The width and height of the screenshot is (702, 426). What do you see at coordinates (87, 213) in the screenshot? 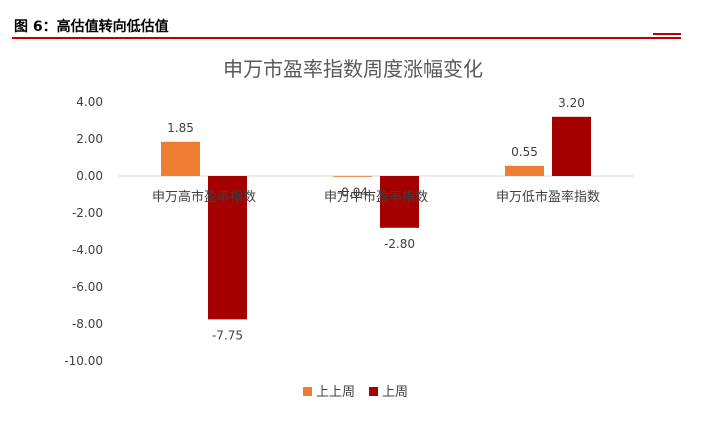
I see `y-tick-label: -2.00` at bounding box center [87, 213].